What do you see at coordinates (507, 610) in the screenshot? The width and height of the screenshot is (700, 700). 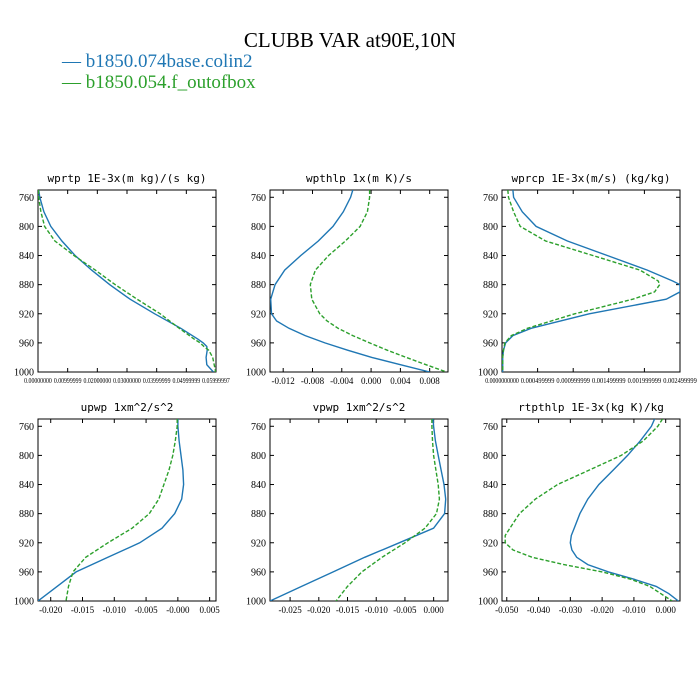 I see `x-tick-label: -0.050` at bounding box center [507, 610].